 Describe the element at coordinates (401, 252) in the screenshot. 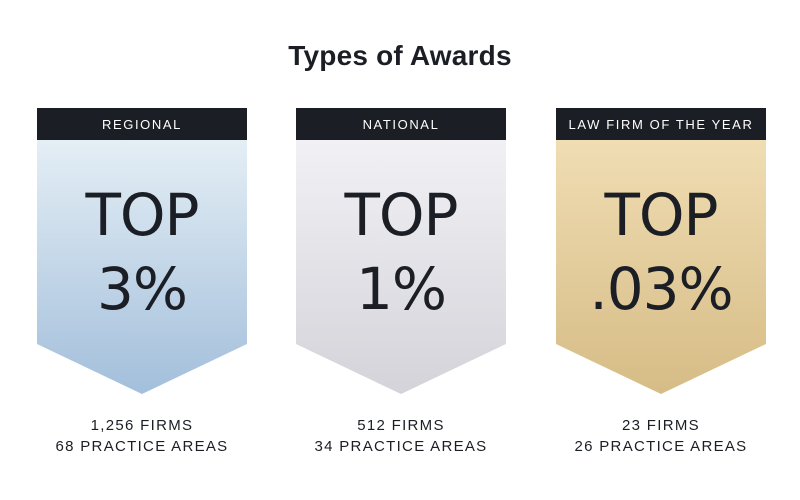

I see `award-percentage: TOP 1%` at that location.